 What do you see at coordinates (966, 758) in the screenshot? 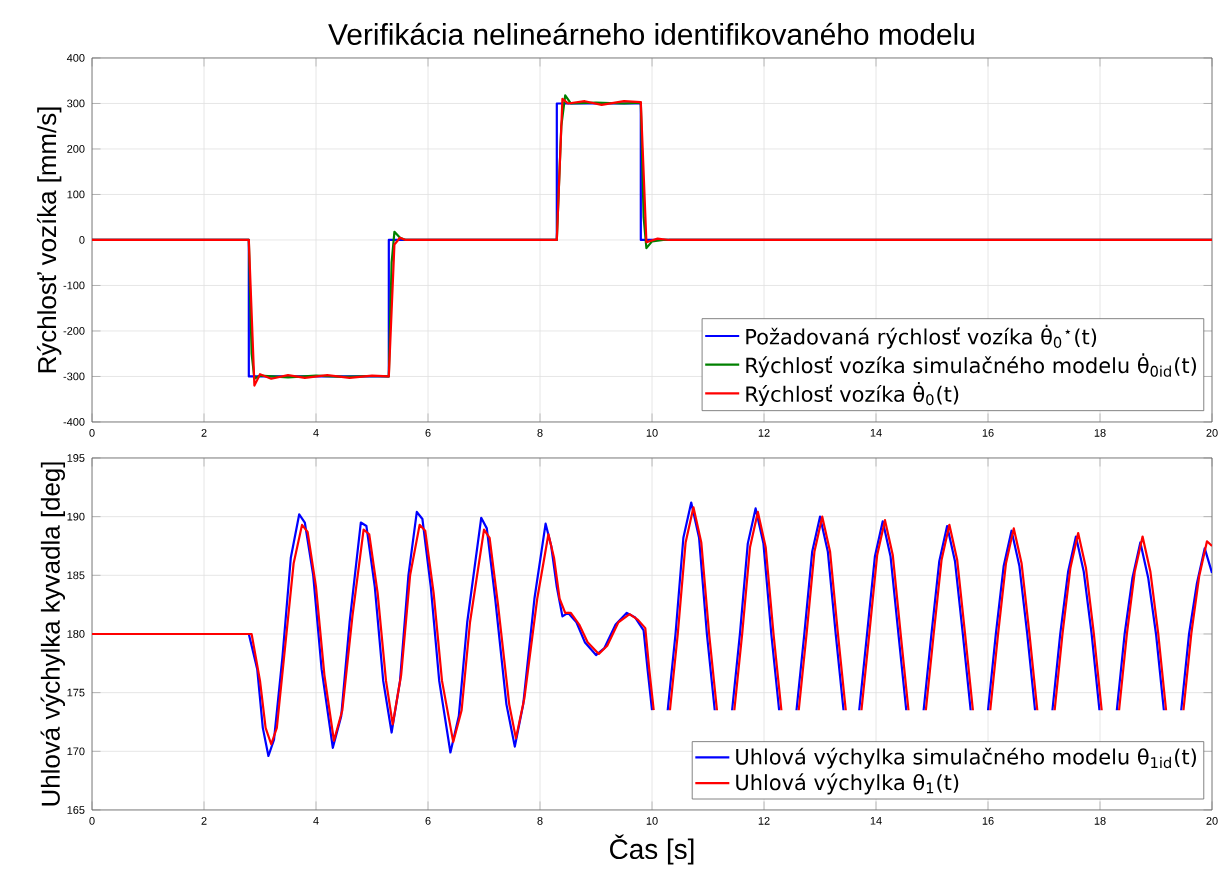
I see `legend-label: Uhlová výchylka simulačného modelu θ$_{1id}$(t)` at bounding box center [966, 758].